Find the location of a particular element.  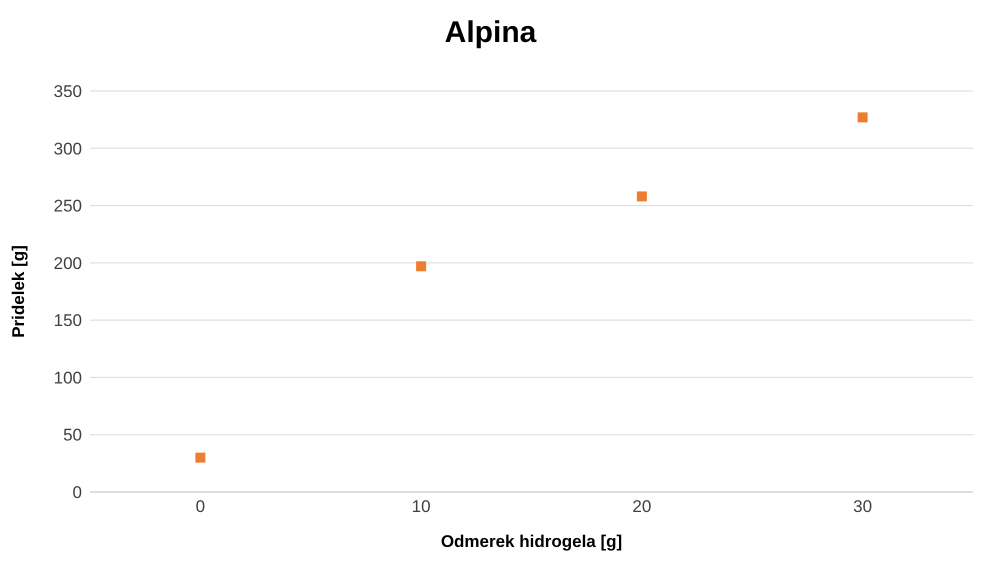

y-tick-label: 50 is located at coordinates (72, 435).